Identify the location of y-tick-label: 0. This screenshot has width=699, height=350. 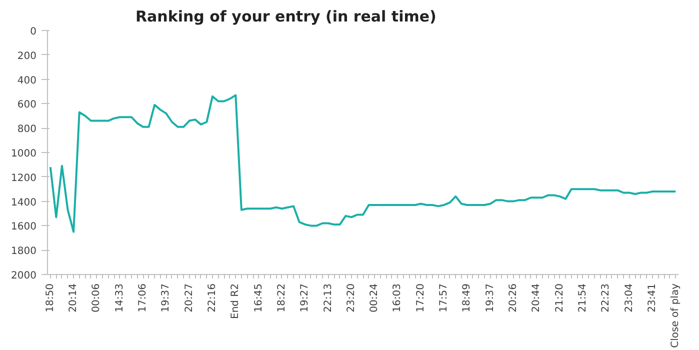
(33, 32).